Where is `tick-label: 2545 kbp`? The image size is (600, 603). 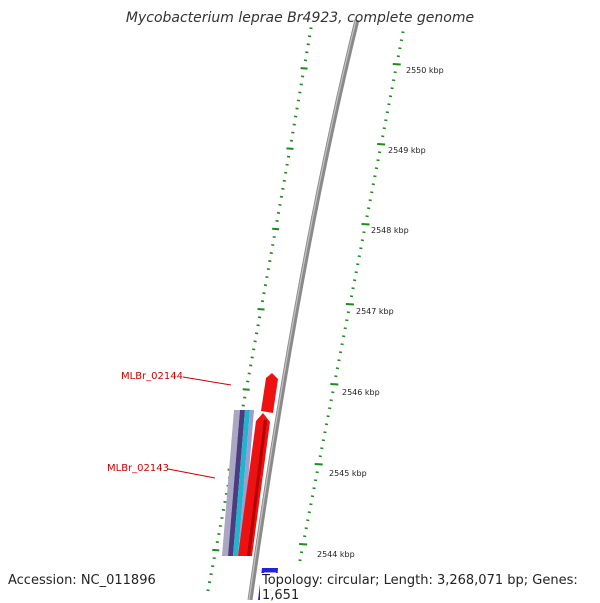 tick-label: 2545 kbp is located at coordinates (348, 473).